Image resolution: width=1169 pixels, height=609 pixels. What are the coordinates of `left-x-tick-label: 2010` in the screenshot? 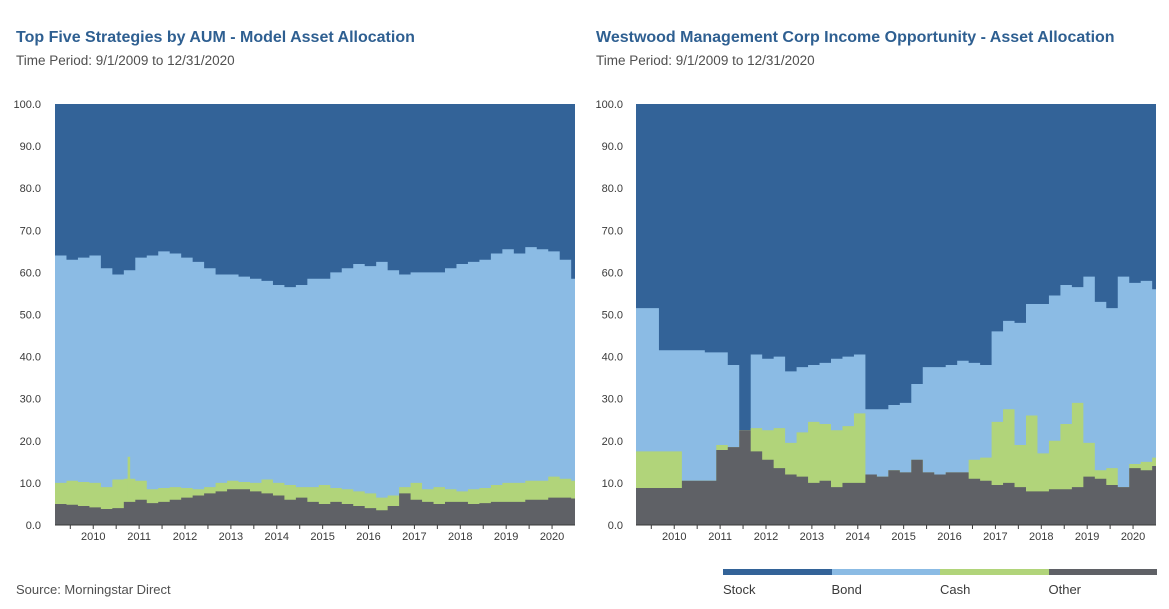 It's located at (93, 537).